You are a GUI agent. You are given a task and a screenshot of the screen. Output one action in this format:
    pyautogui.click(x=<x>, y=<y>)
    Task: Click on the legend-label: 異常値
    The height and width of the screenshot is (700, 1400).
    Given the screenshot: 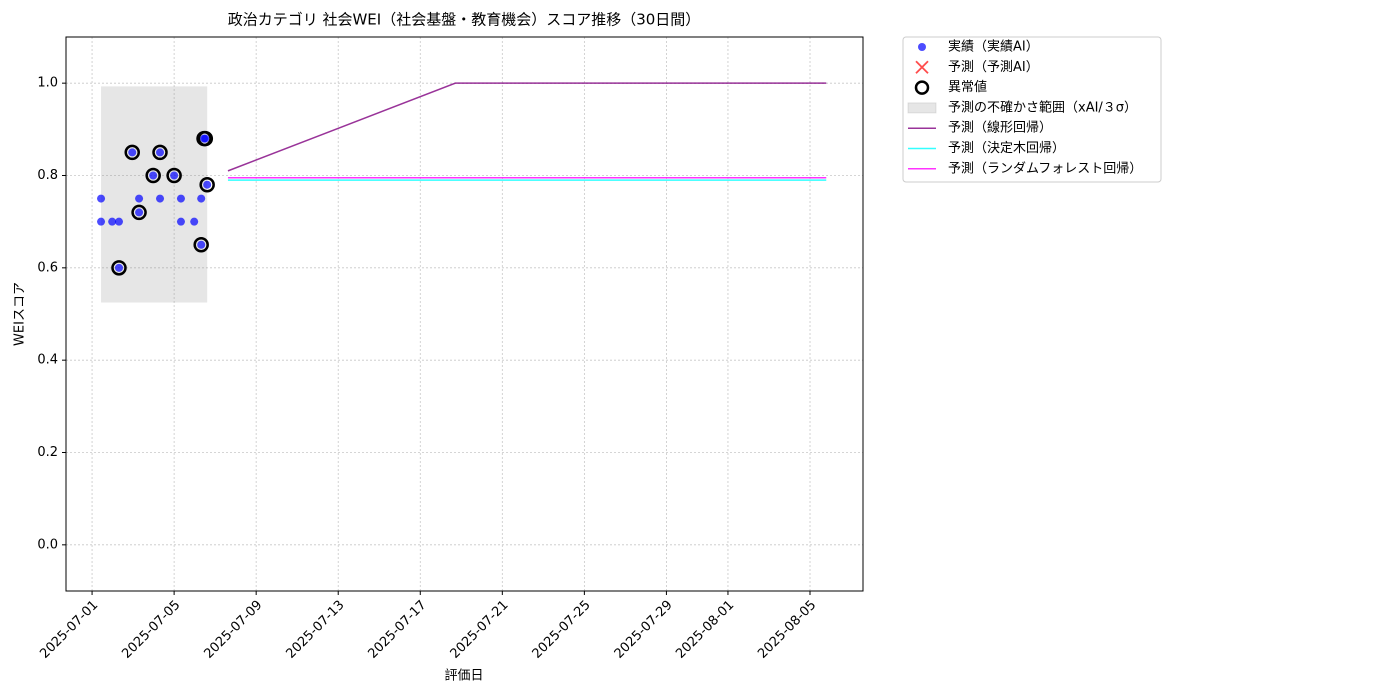 What is the action you would take?
    pyautogui.click(x=967, y=87)
    